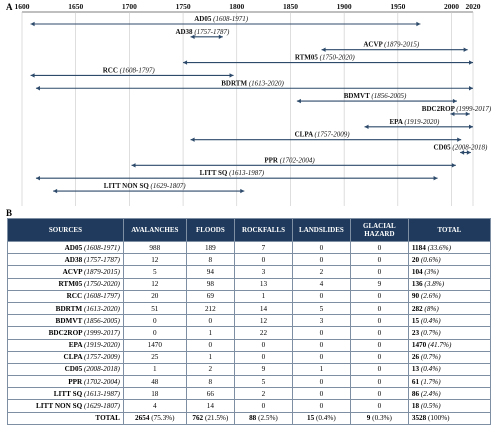 Image resolution: width=500 pixels, height=436 pixels. I want to click on table-row: AD05 (1608-1971) 988 189 7 0 0 1184 (33.6%), so click(249, 247).